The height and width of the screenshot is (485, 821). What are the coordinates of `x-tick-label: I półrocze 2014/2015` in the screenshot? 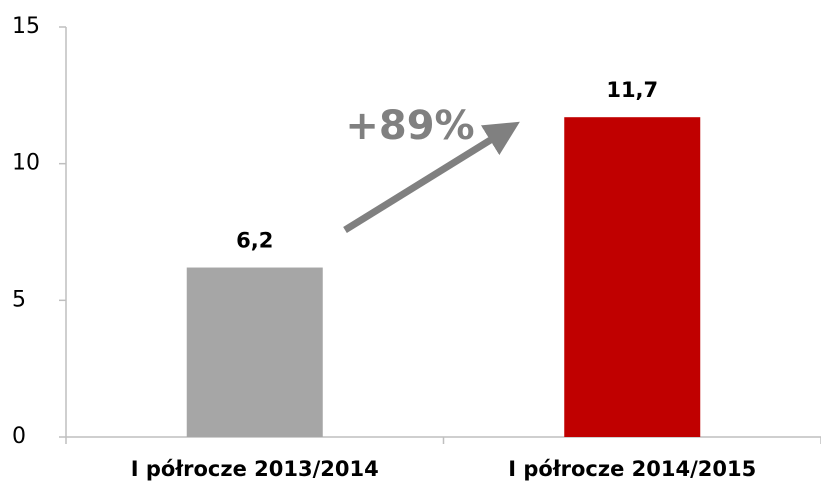 It's located at (632, 469).